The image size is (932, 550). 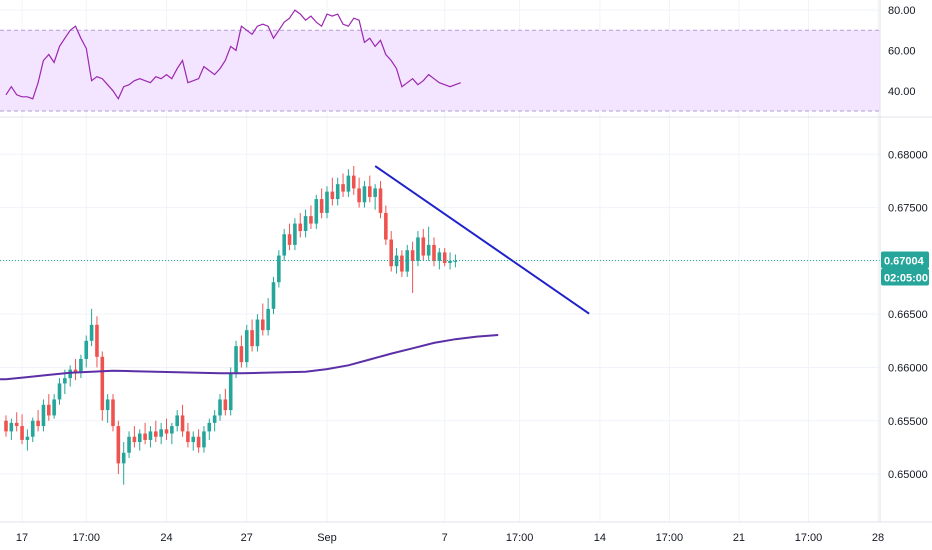 I want to click on rsi-axis: 80.00 60.00 40.00, so click(x=902, y=51).